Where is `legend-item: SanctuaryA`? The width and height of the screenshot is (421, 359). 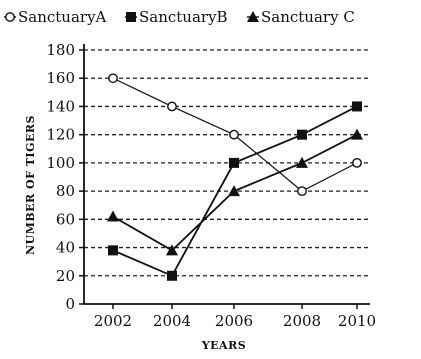
legend-item: SanctuaryA is located at coordinates (55, 17).